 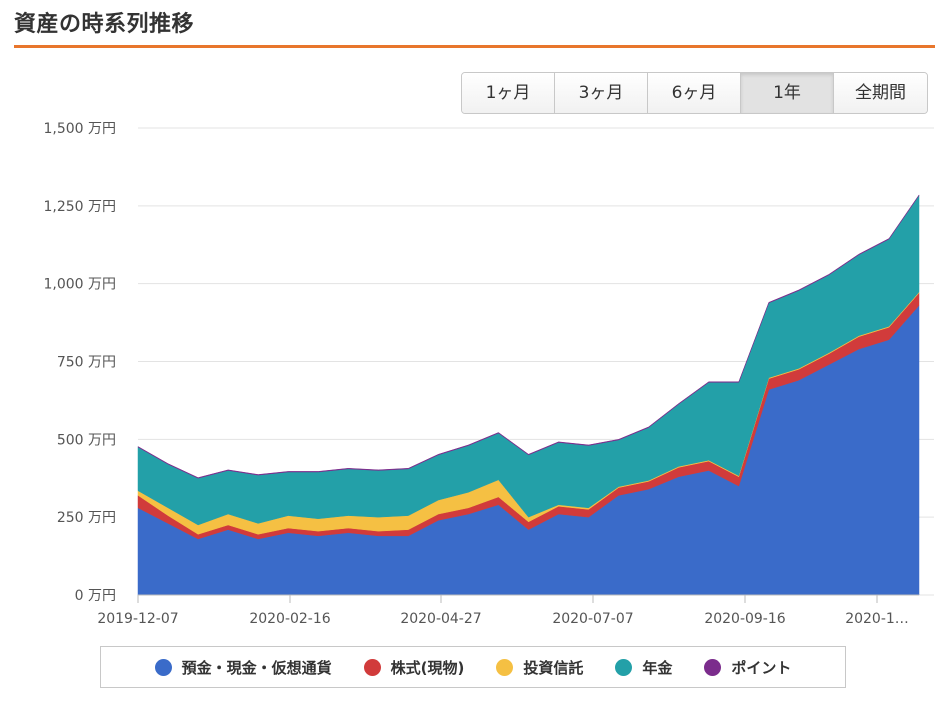 What do you see at coordinates (86, 518) in the screenshot?
I see `y-tick-label: 250 万円` at bounding box center [86, 518].